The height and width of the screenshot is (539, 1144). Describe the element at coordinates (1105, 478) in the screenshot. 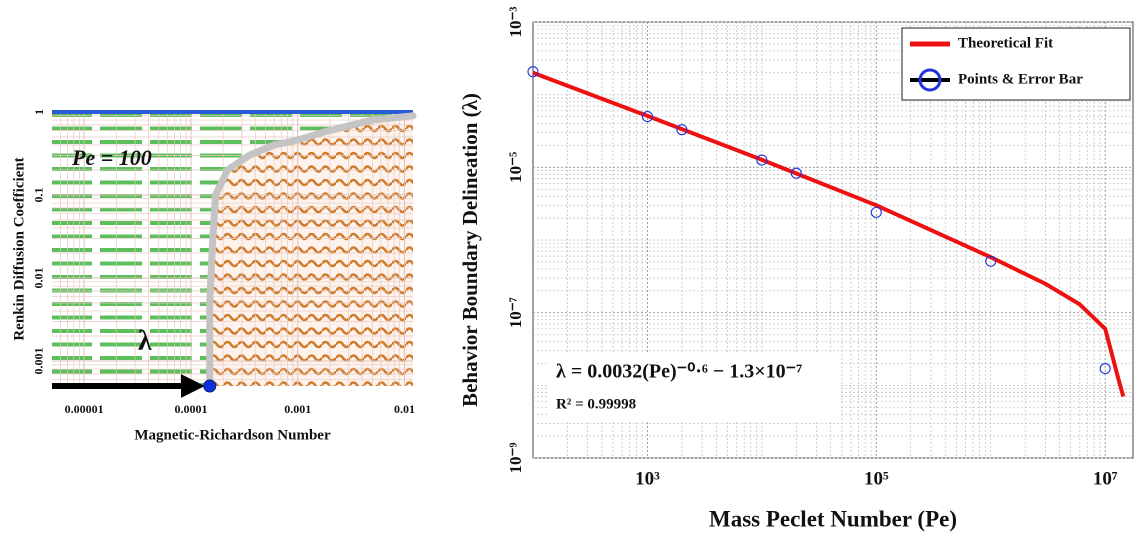

I see `x-tick-label: 10⁷` at that location.